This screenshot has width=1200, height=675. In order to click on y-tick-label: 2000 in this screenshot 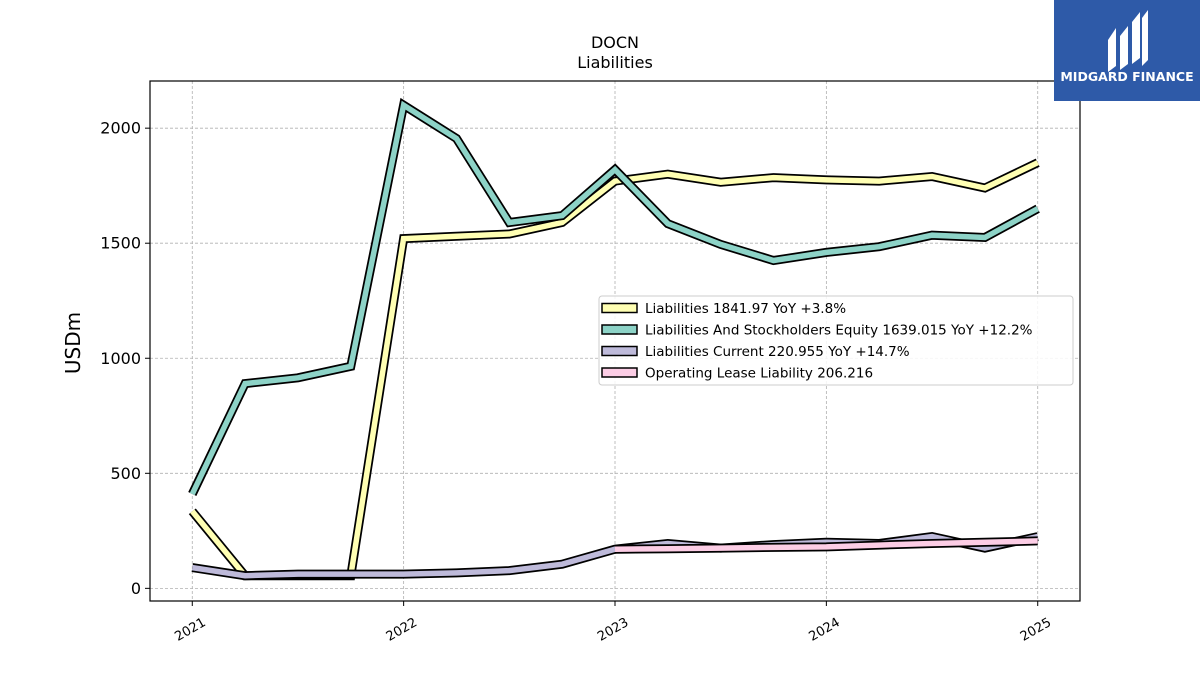, I will do `click(120, 128)`.